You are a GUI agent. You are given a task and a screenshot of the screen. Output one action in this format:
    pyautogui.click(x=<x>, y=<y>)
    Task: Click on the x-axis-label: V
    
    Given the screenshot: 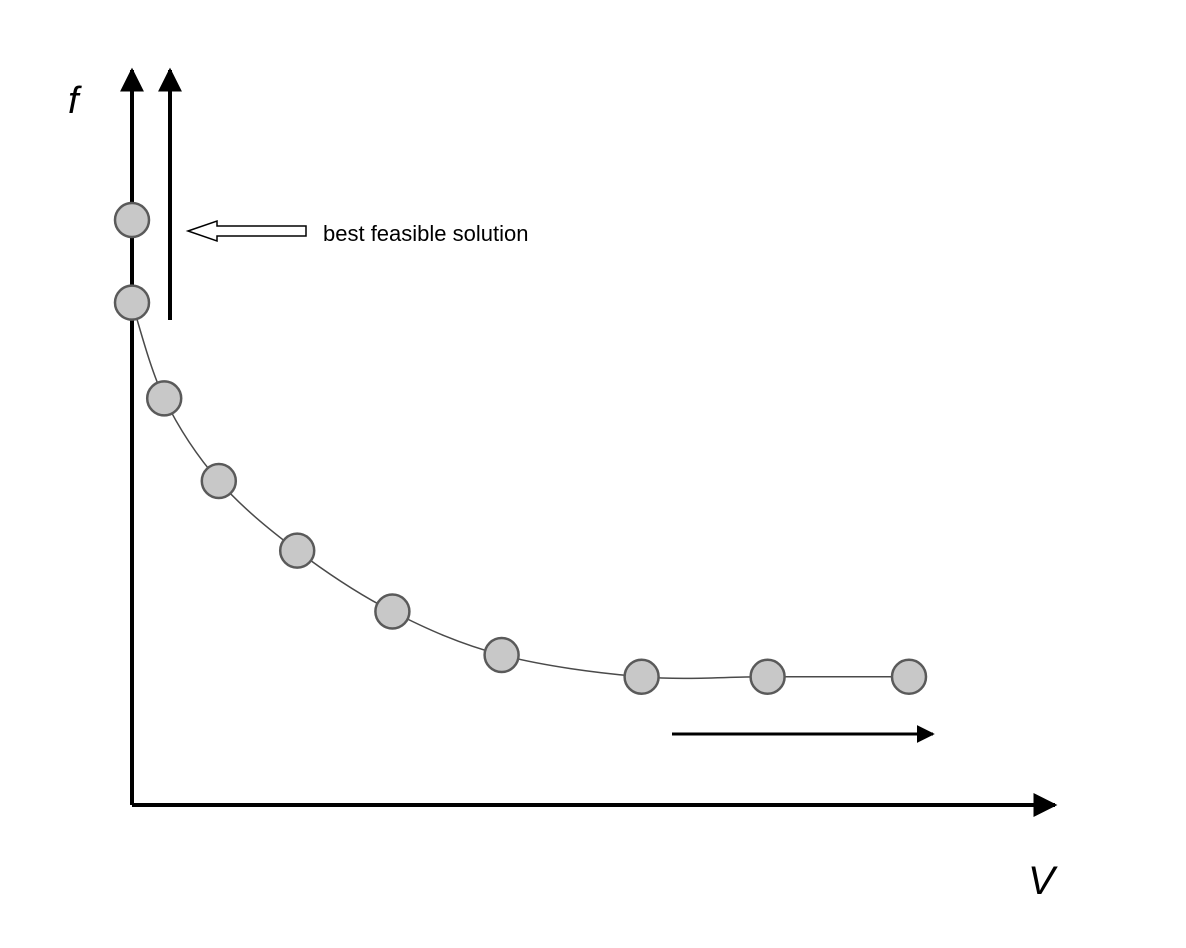 What is the action you would take?
    pyautogui.click(x=1043, y=881)
    